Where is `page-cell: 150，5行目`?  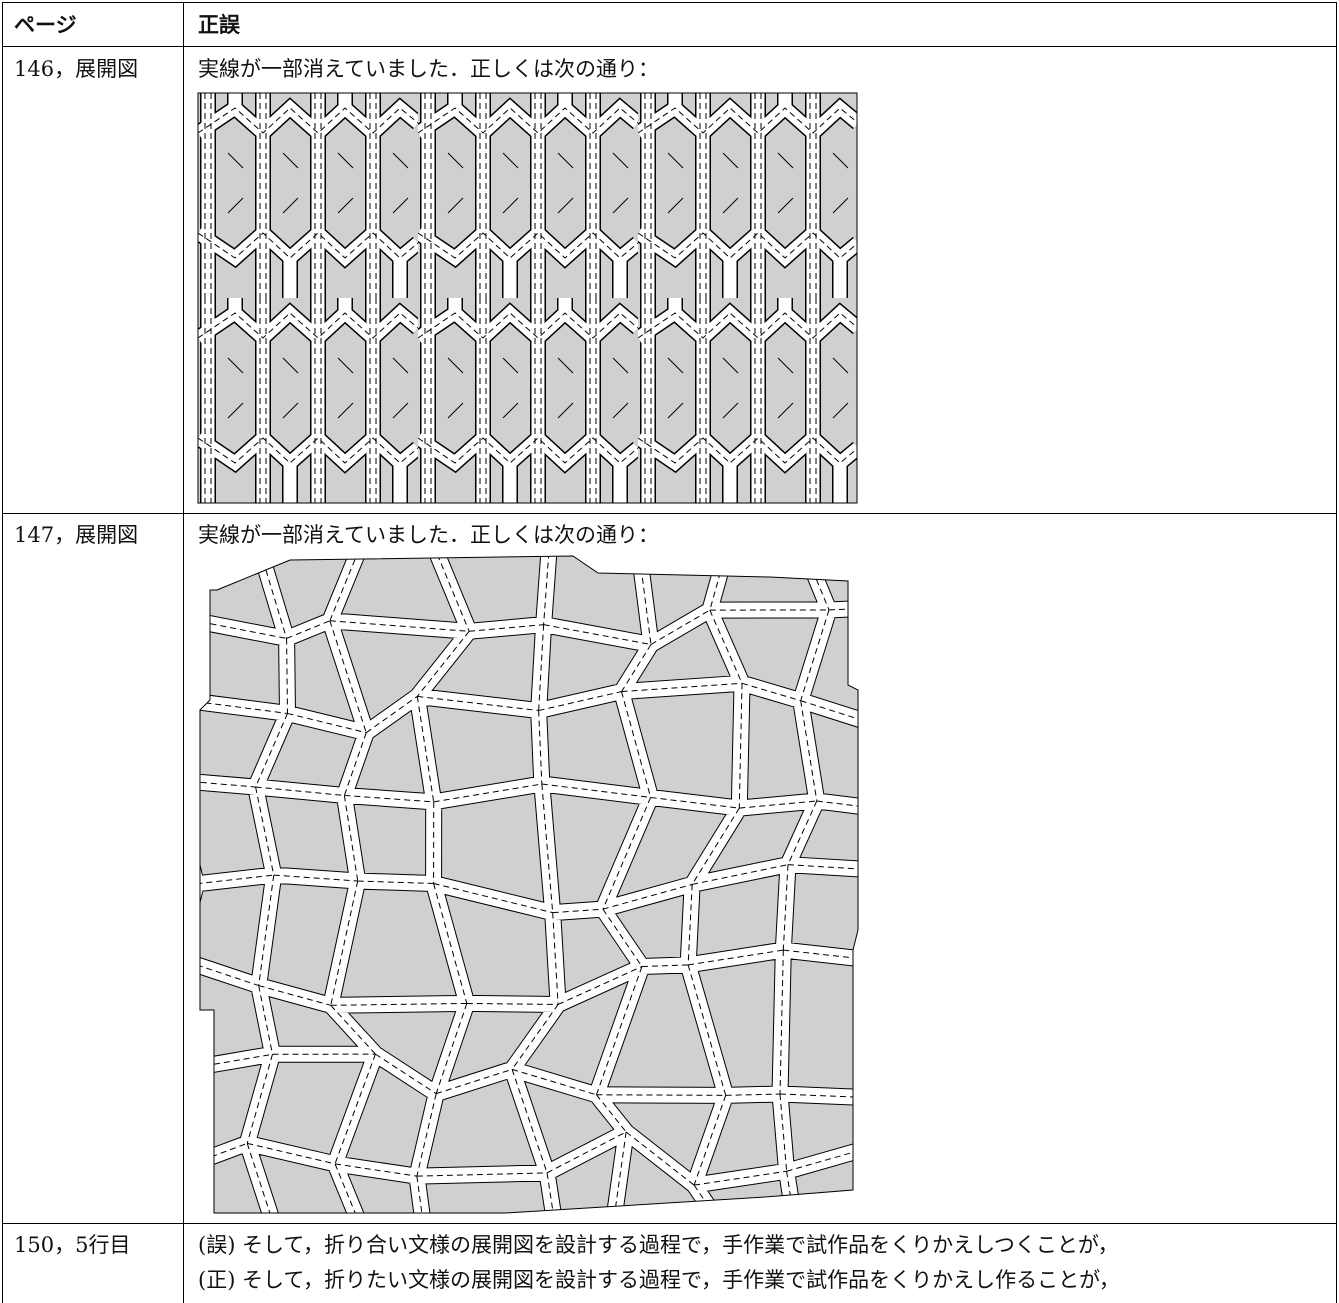
page-cell: 150，5行目 is located at coordinates (72, 1245).